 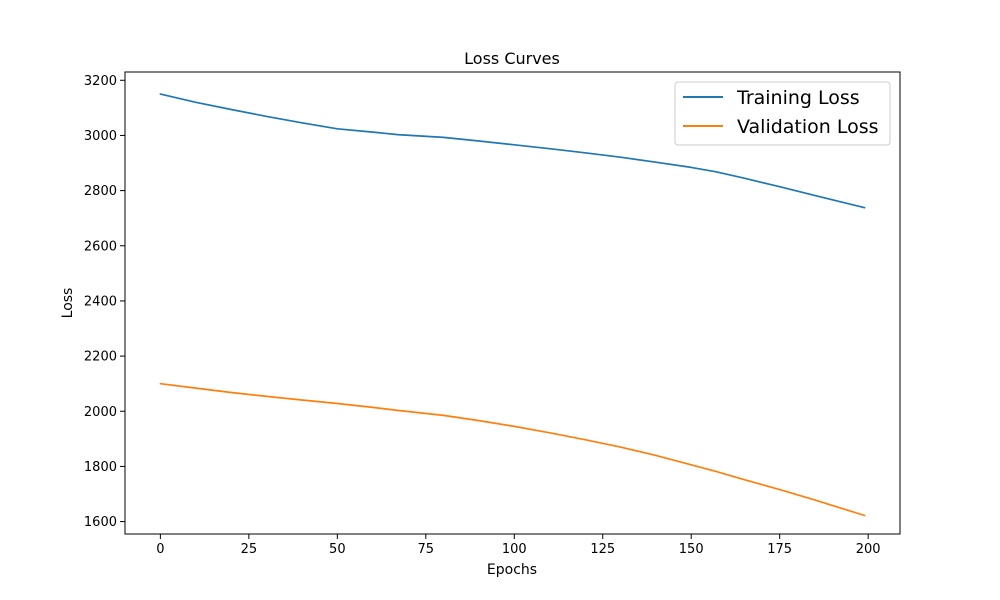 What do you see at coordinates (602, 549) in the screenshot?
I see `x-tick-label: 125` at bounding box center [602, 549].